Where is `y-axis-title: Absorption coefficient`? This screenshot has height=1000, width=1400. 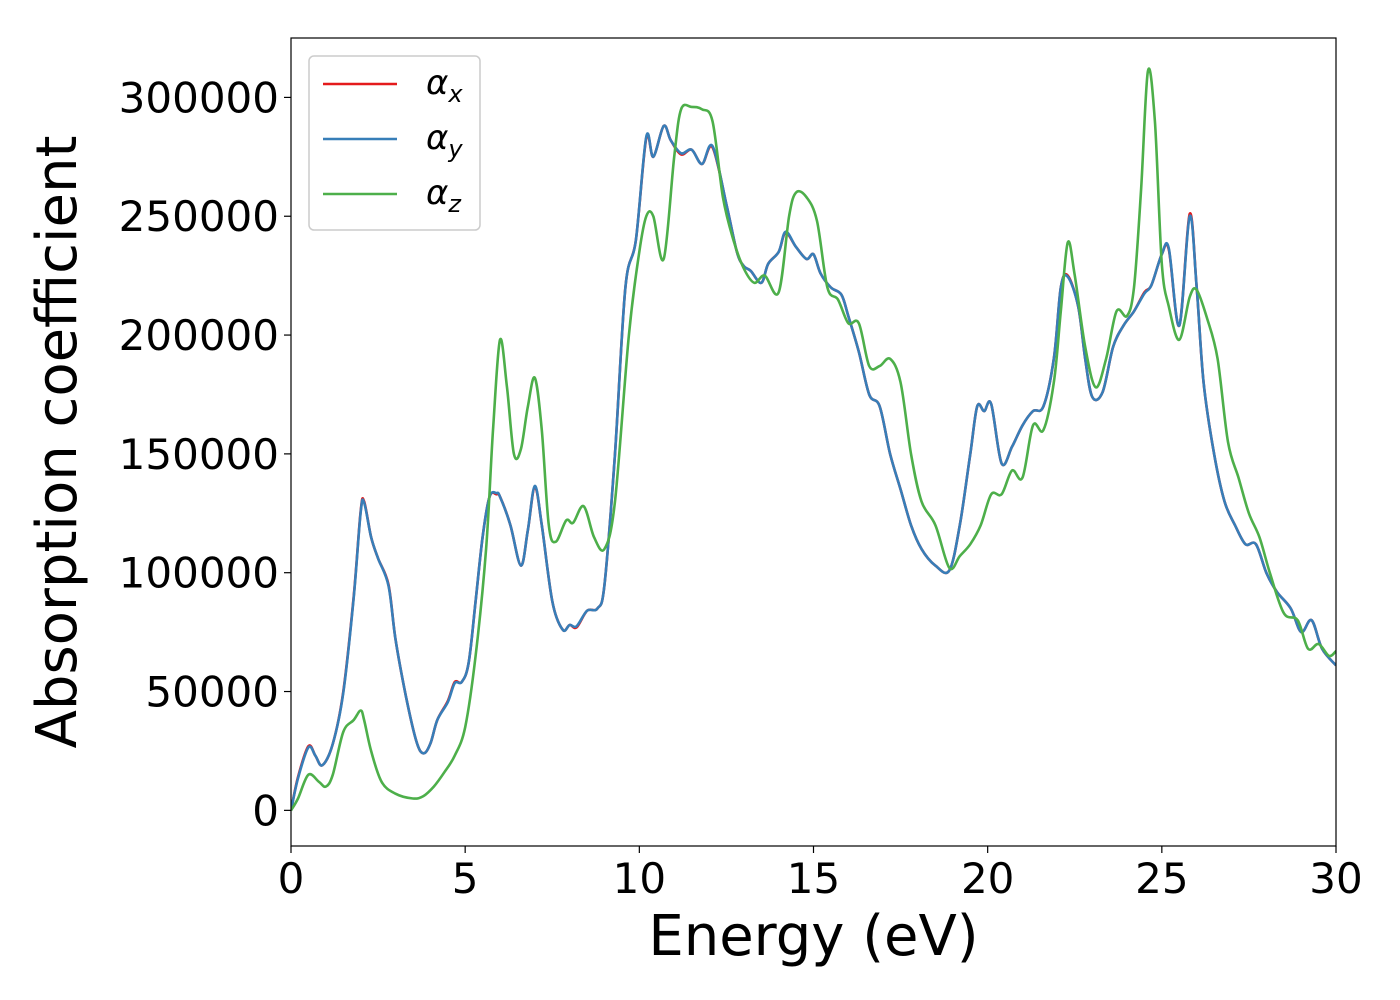 y-axis-title: Absorption coefficient is located at coordinates (57, 442).